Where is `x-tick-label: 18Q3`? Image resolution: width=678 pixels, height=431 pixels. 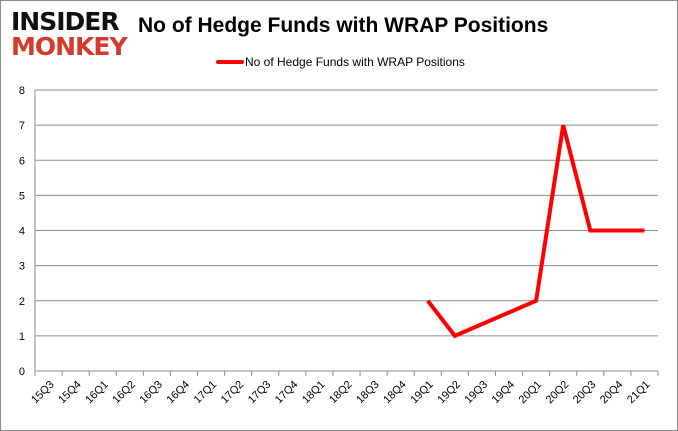
x-tick-label: 18Q3 is located at coordinates (368, 393).